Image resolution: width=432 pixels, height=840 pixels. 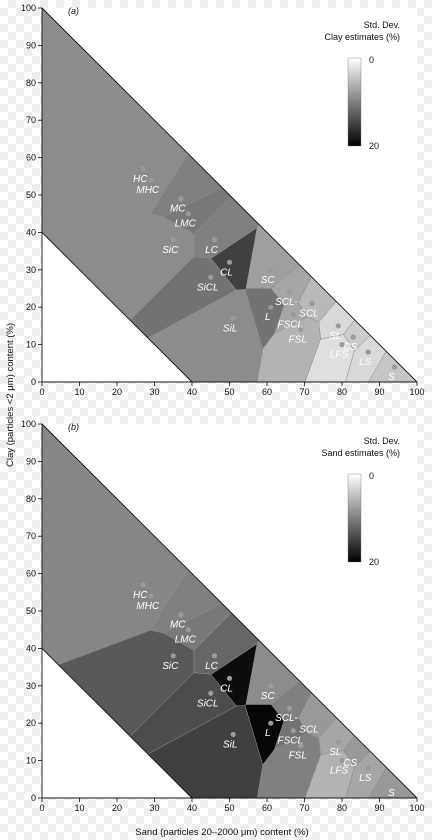 I want to click on y-tick-label: 30, so click(x=31, y=686).